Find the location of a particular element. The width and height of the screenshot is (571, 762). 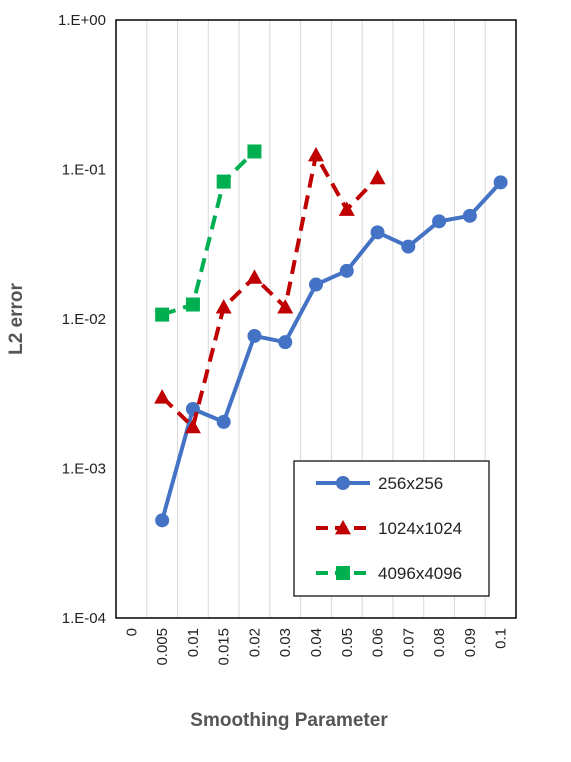

x-tick-label: 0.015 is located at coordinates (224, 647).